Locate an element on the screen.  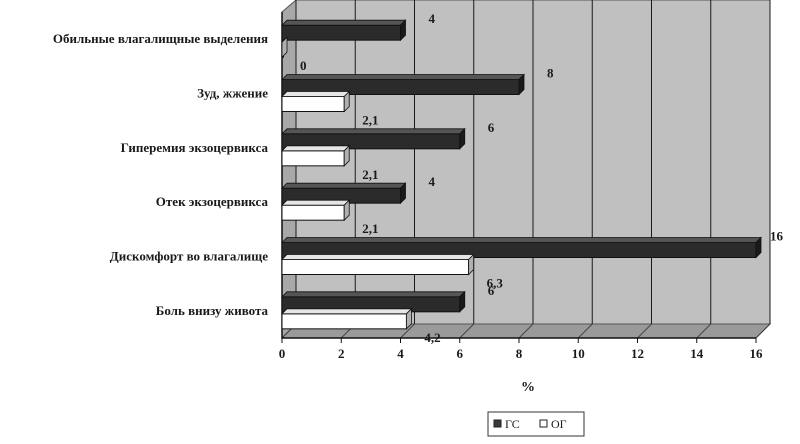
x-tick-label: 0 is located at coordinates (282, 353).